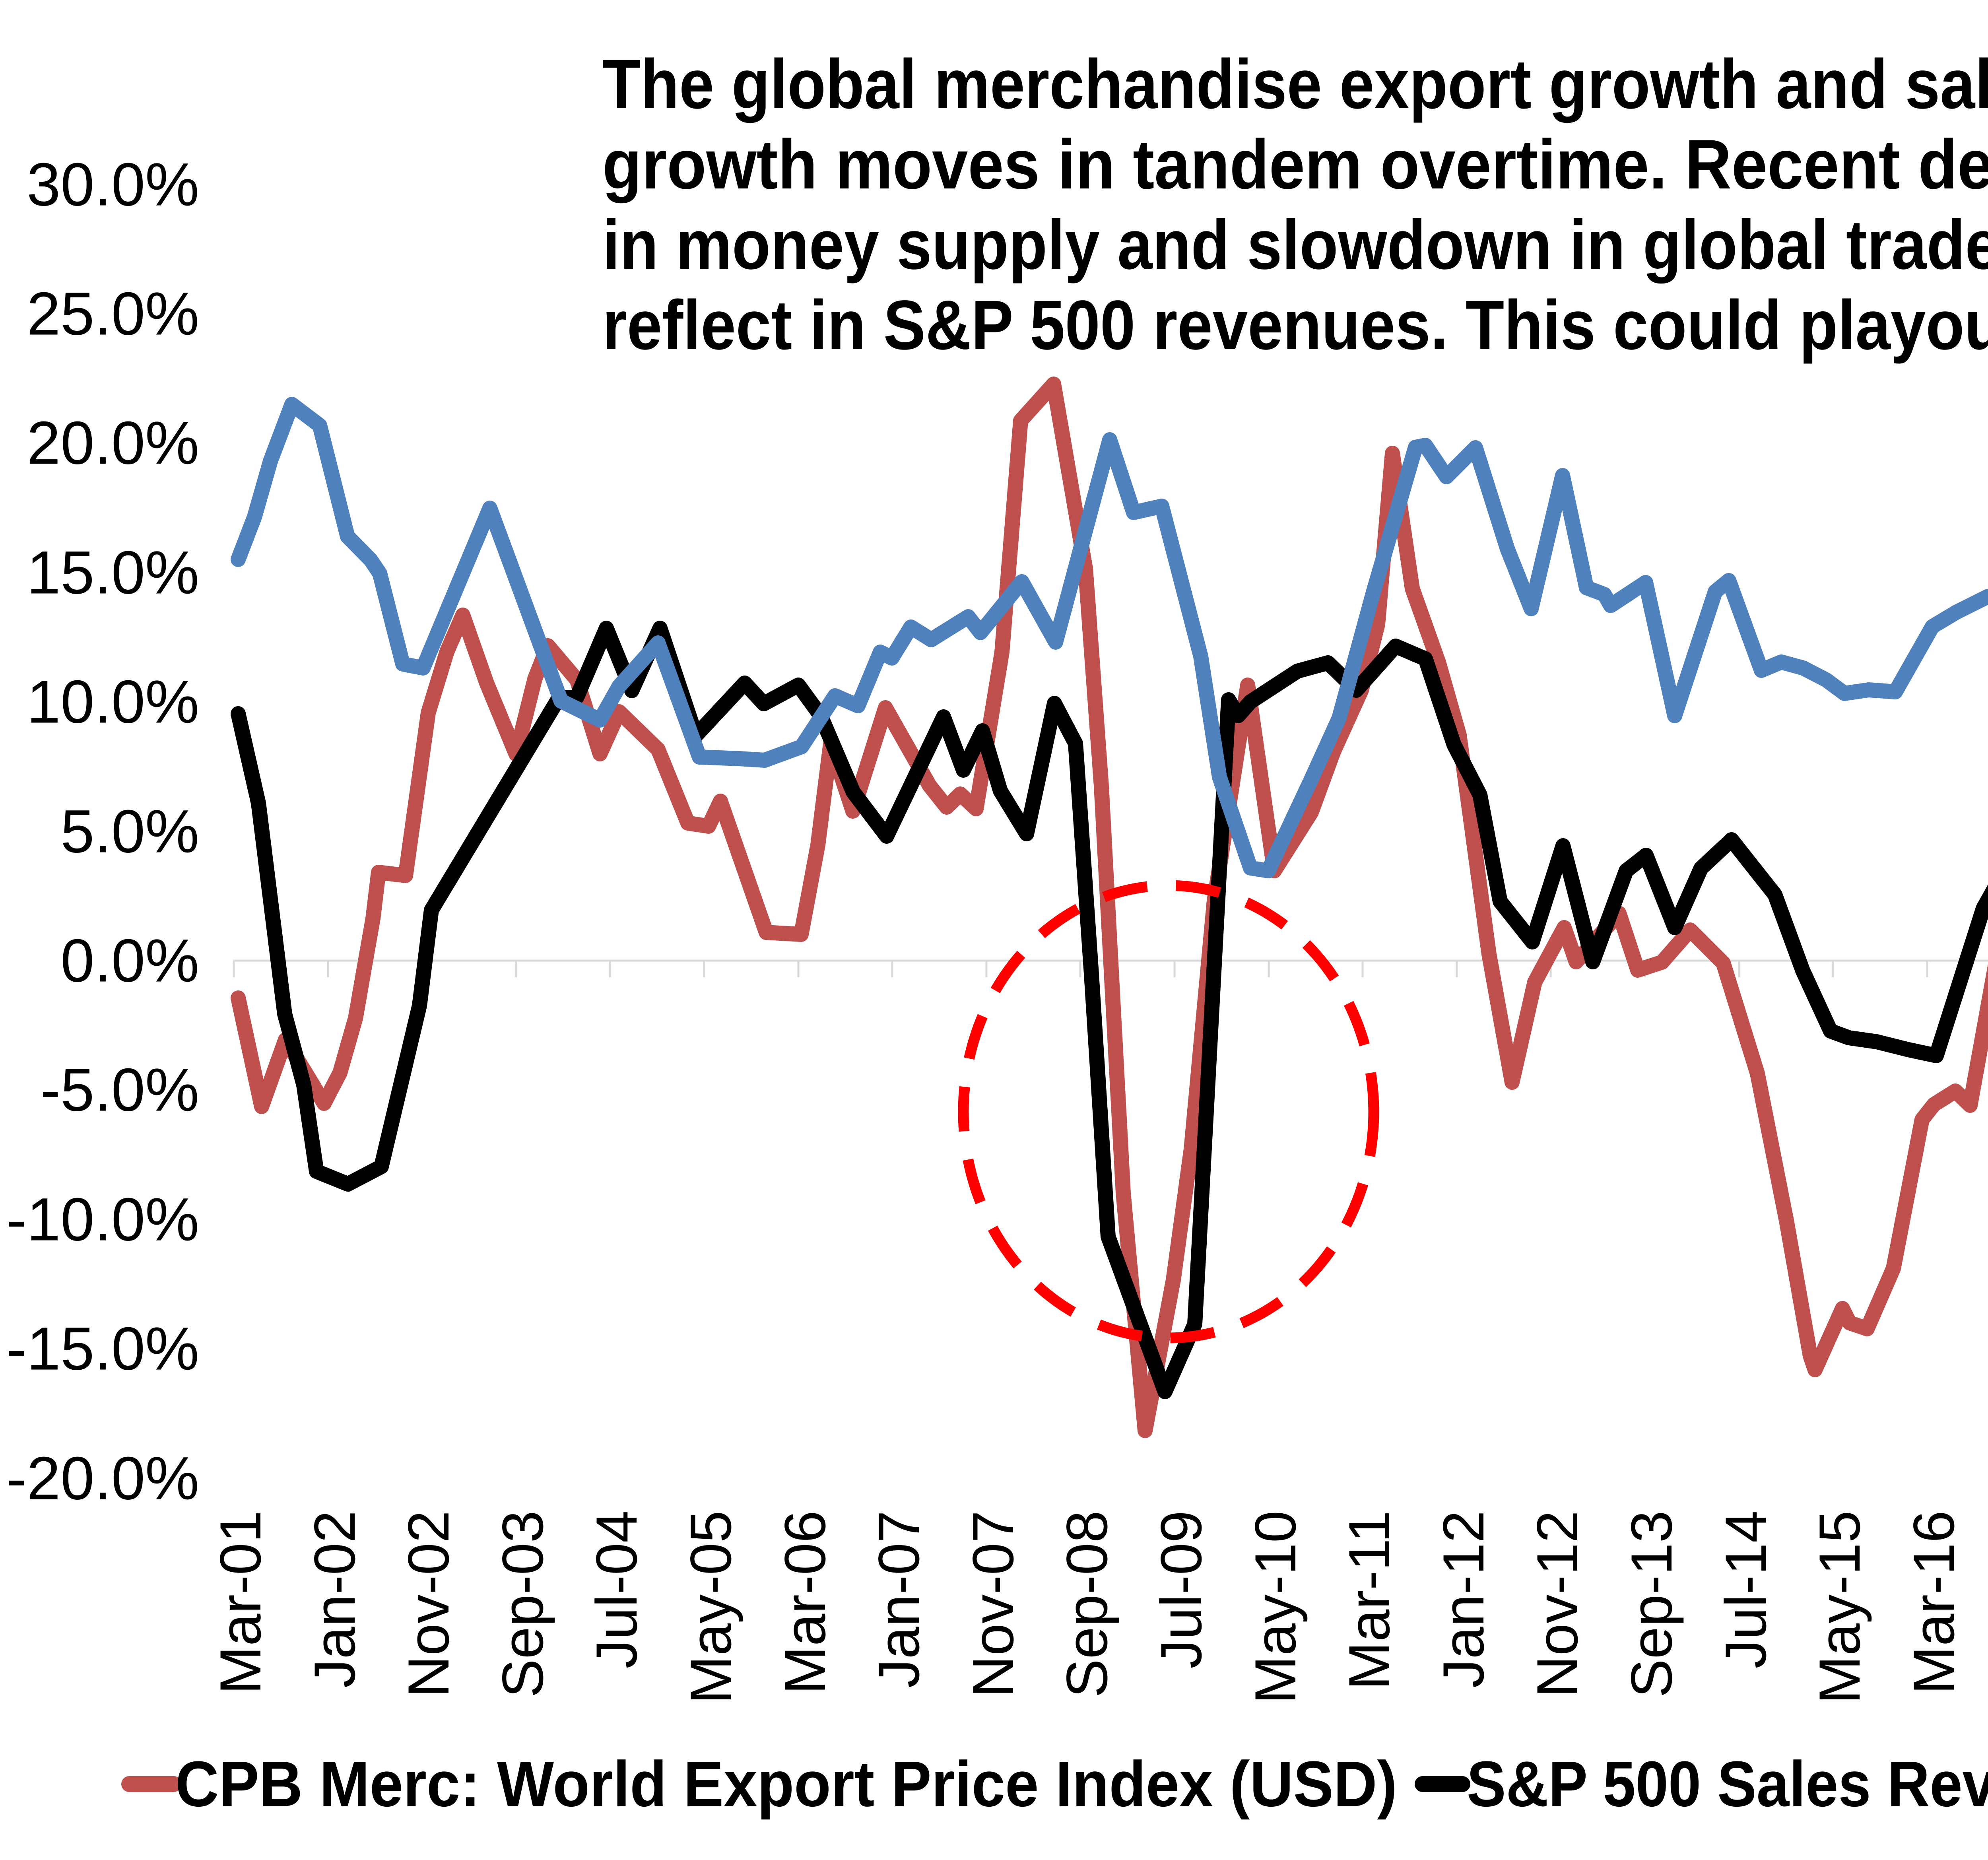  I want to click on svg-text: -5.0%, so click(119, 1090).